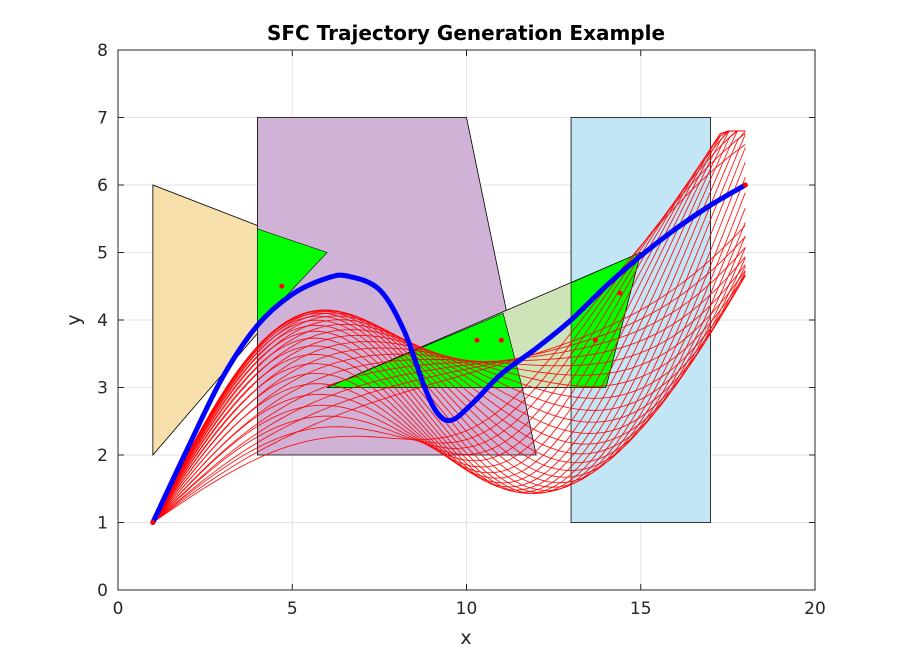  I want to click on y-axis-label: y, so click(74, 319).